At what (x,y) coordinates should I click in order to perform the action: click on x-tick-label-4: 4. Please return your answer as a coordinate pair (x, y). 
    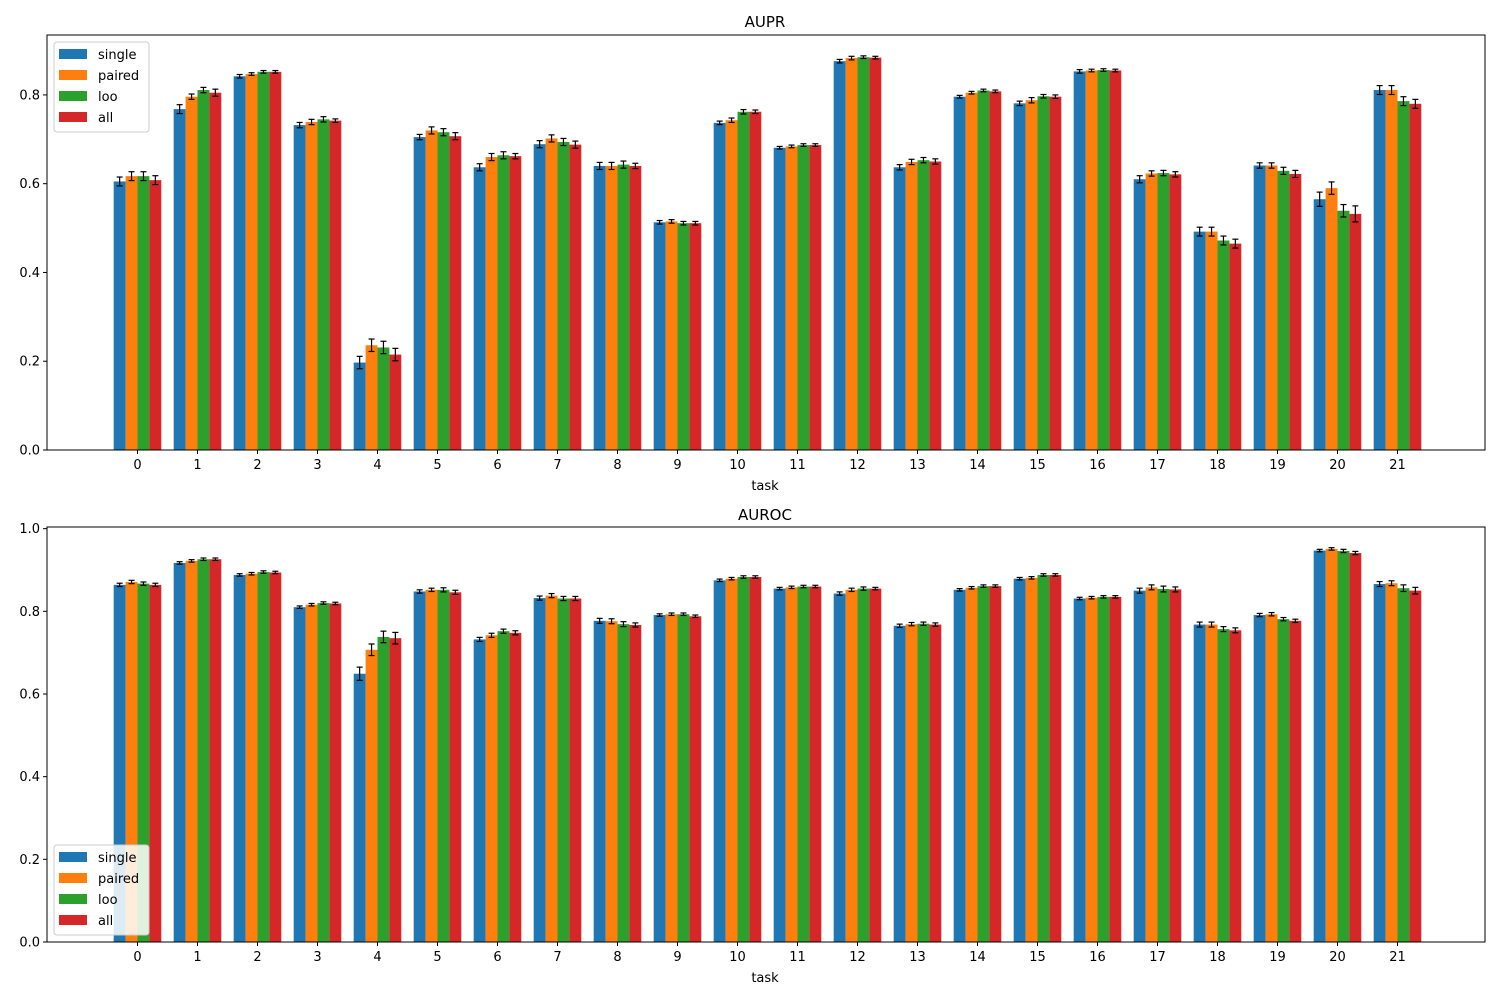
    Looking at the image, I should click on (377, 957).